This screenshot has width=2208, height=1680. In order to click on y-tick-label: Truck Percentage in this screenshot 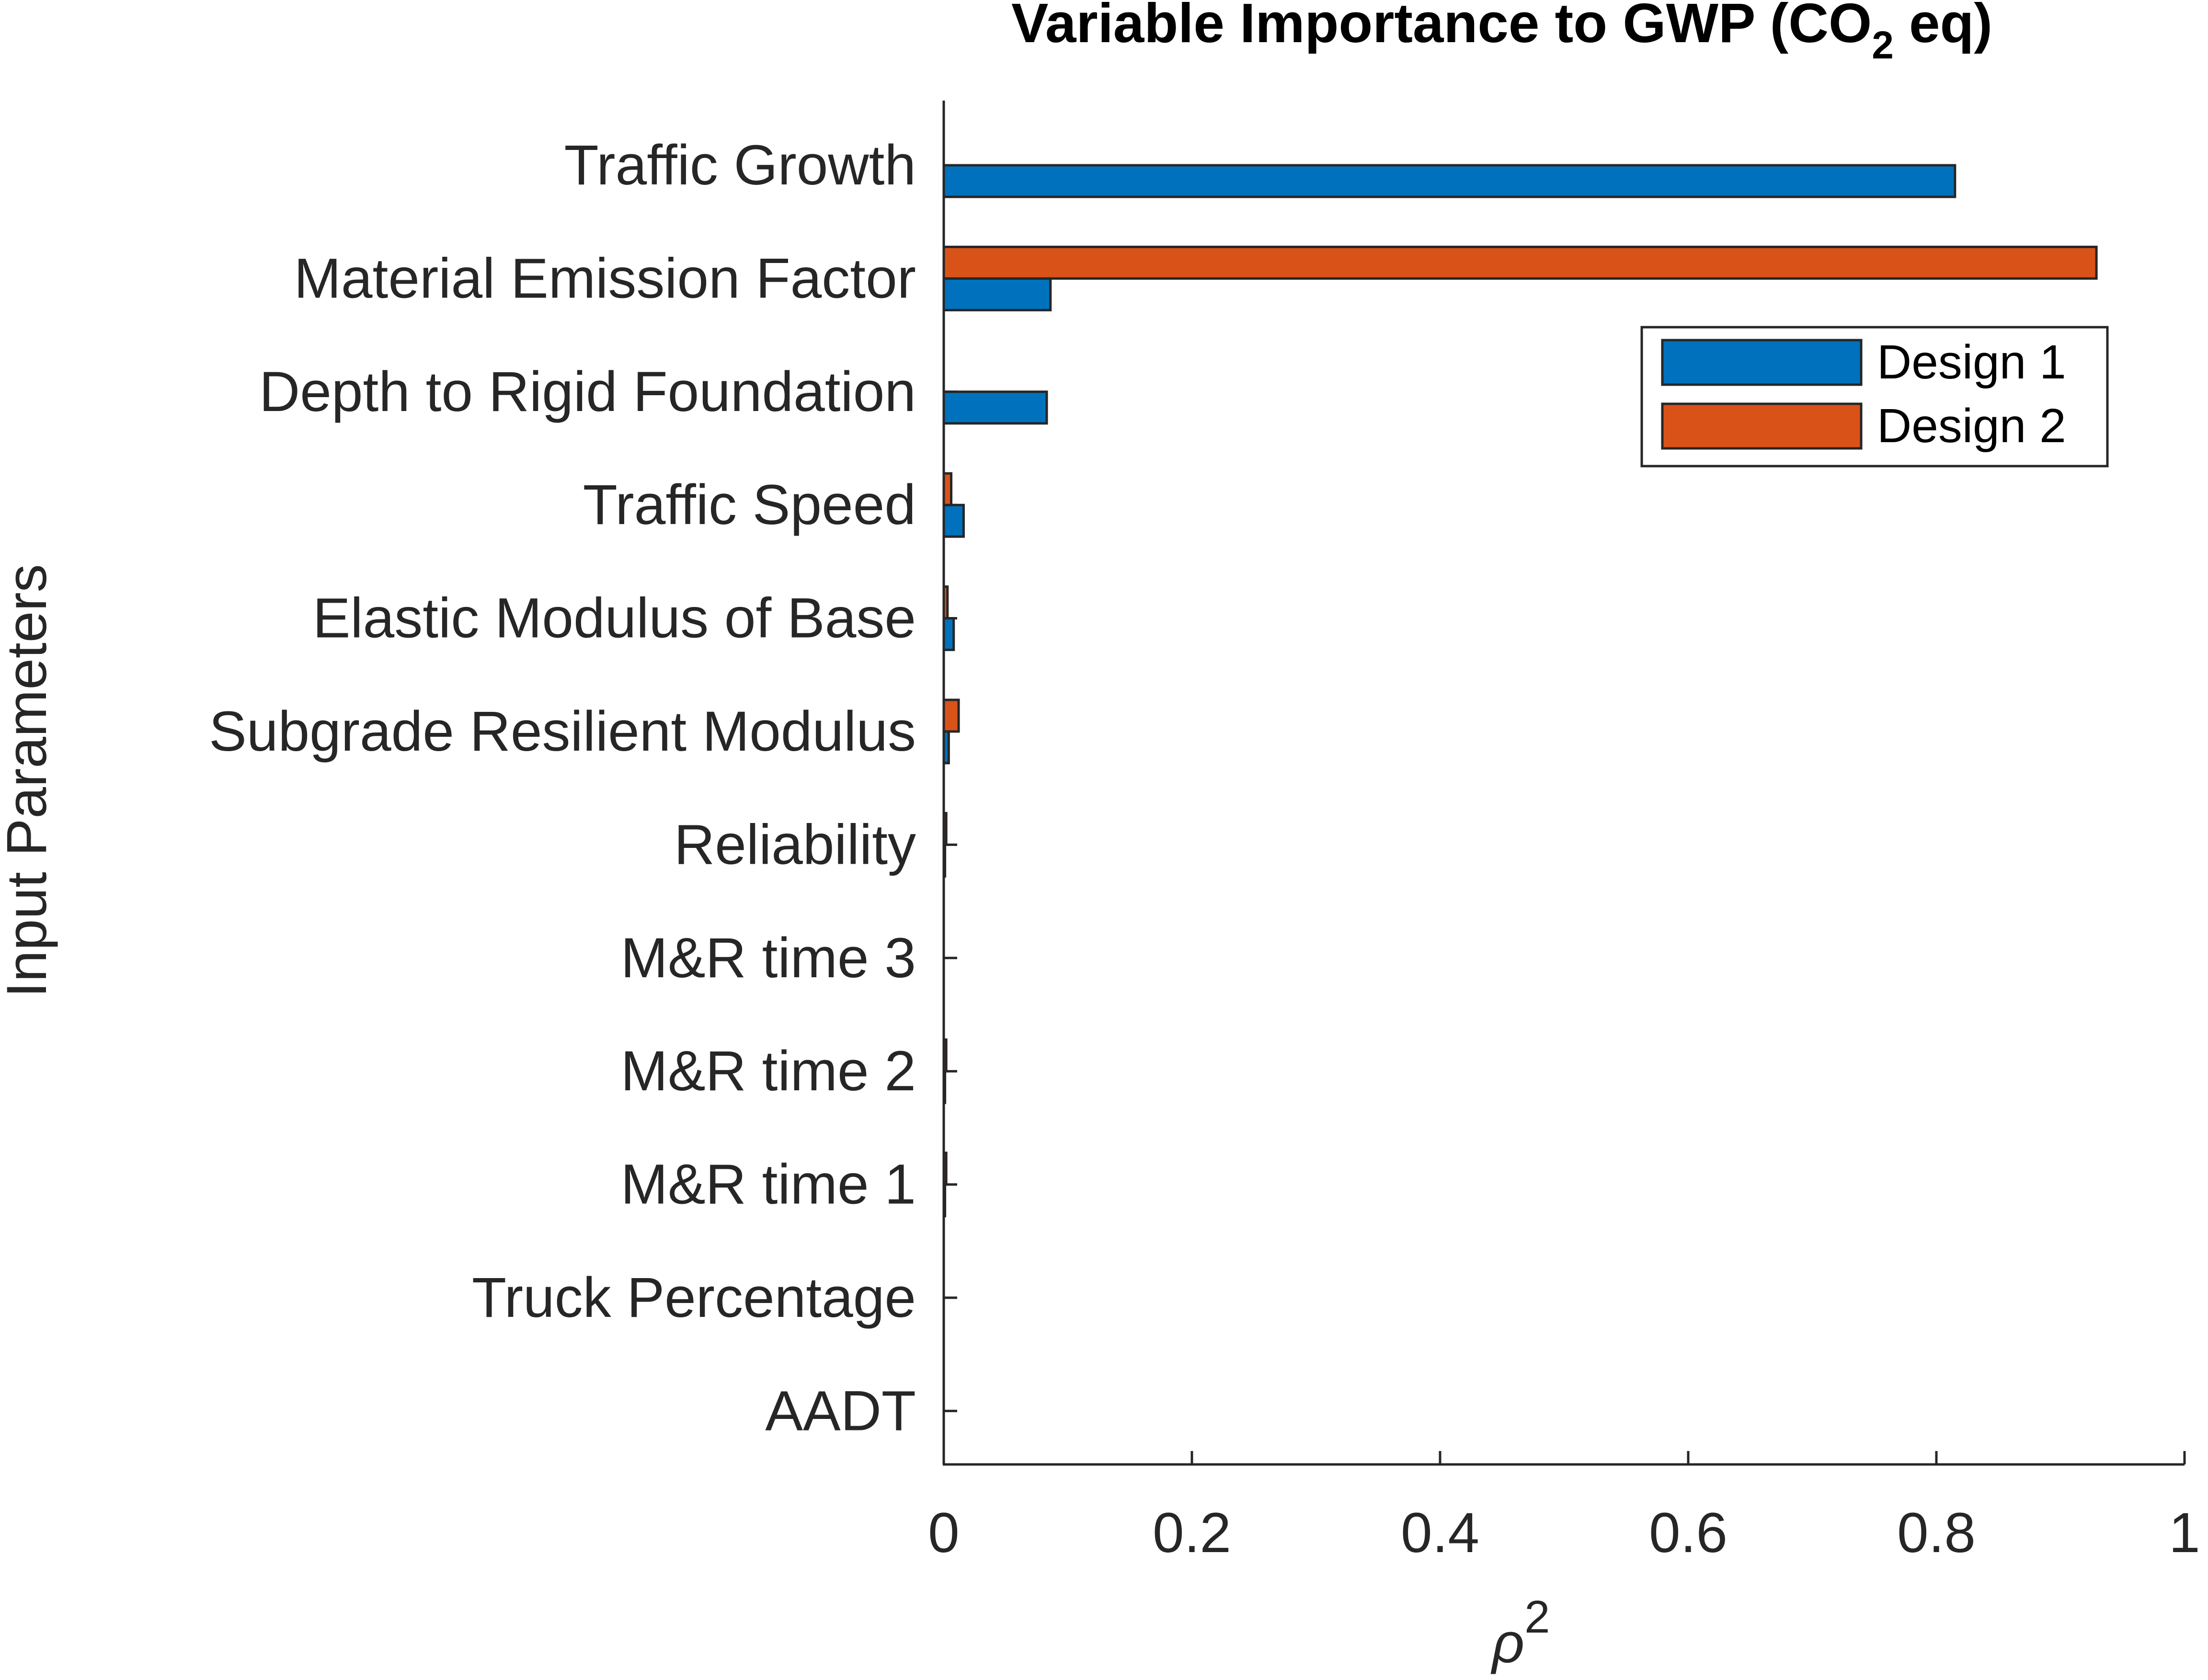, I will do `click(694, 1297)`.